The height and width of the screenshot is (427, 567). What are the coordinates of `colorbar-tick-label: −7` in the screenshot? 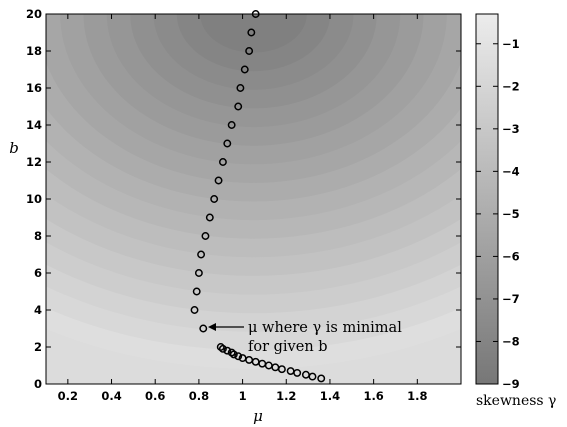 It's located at (511, 299).